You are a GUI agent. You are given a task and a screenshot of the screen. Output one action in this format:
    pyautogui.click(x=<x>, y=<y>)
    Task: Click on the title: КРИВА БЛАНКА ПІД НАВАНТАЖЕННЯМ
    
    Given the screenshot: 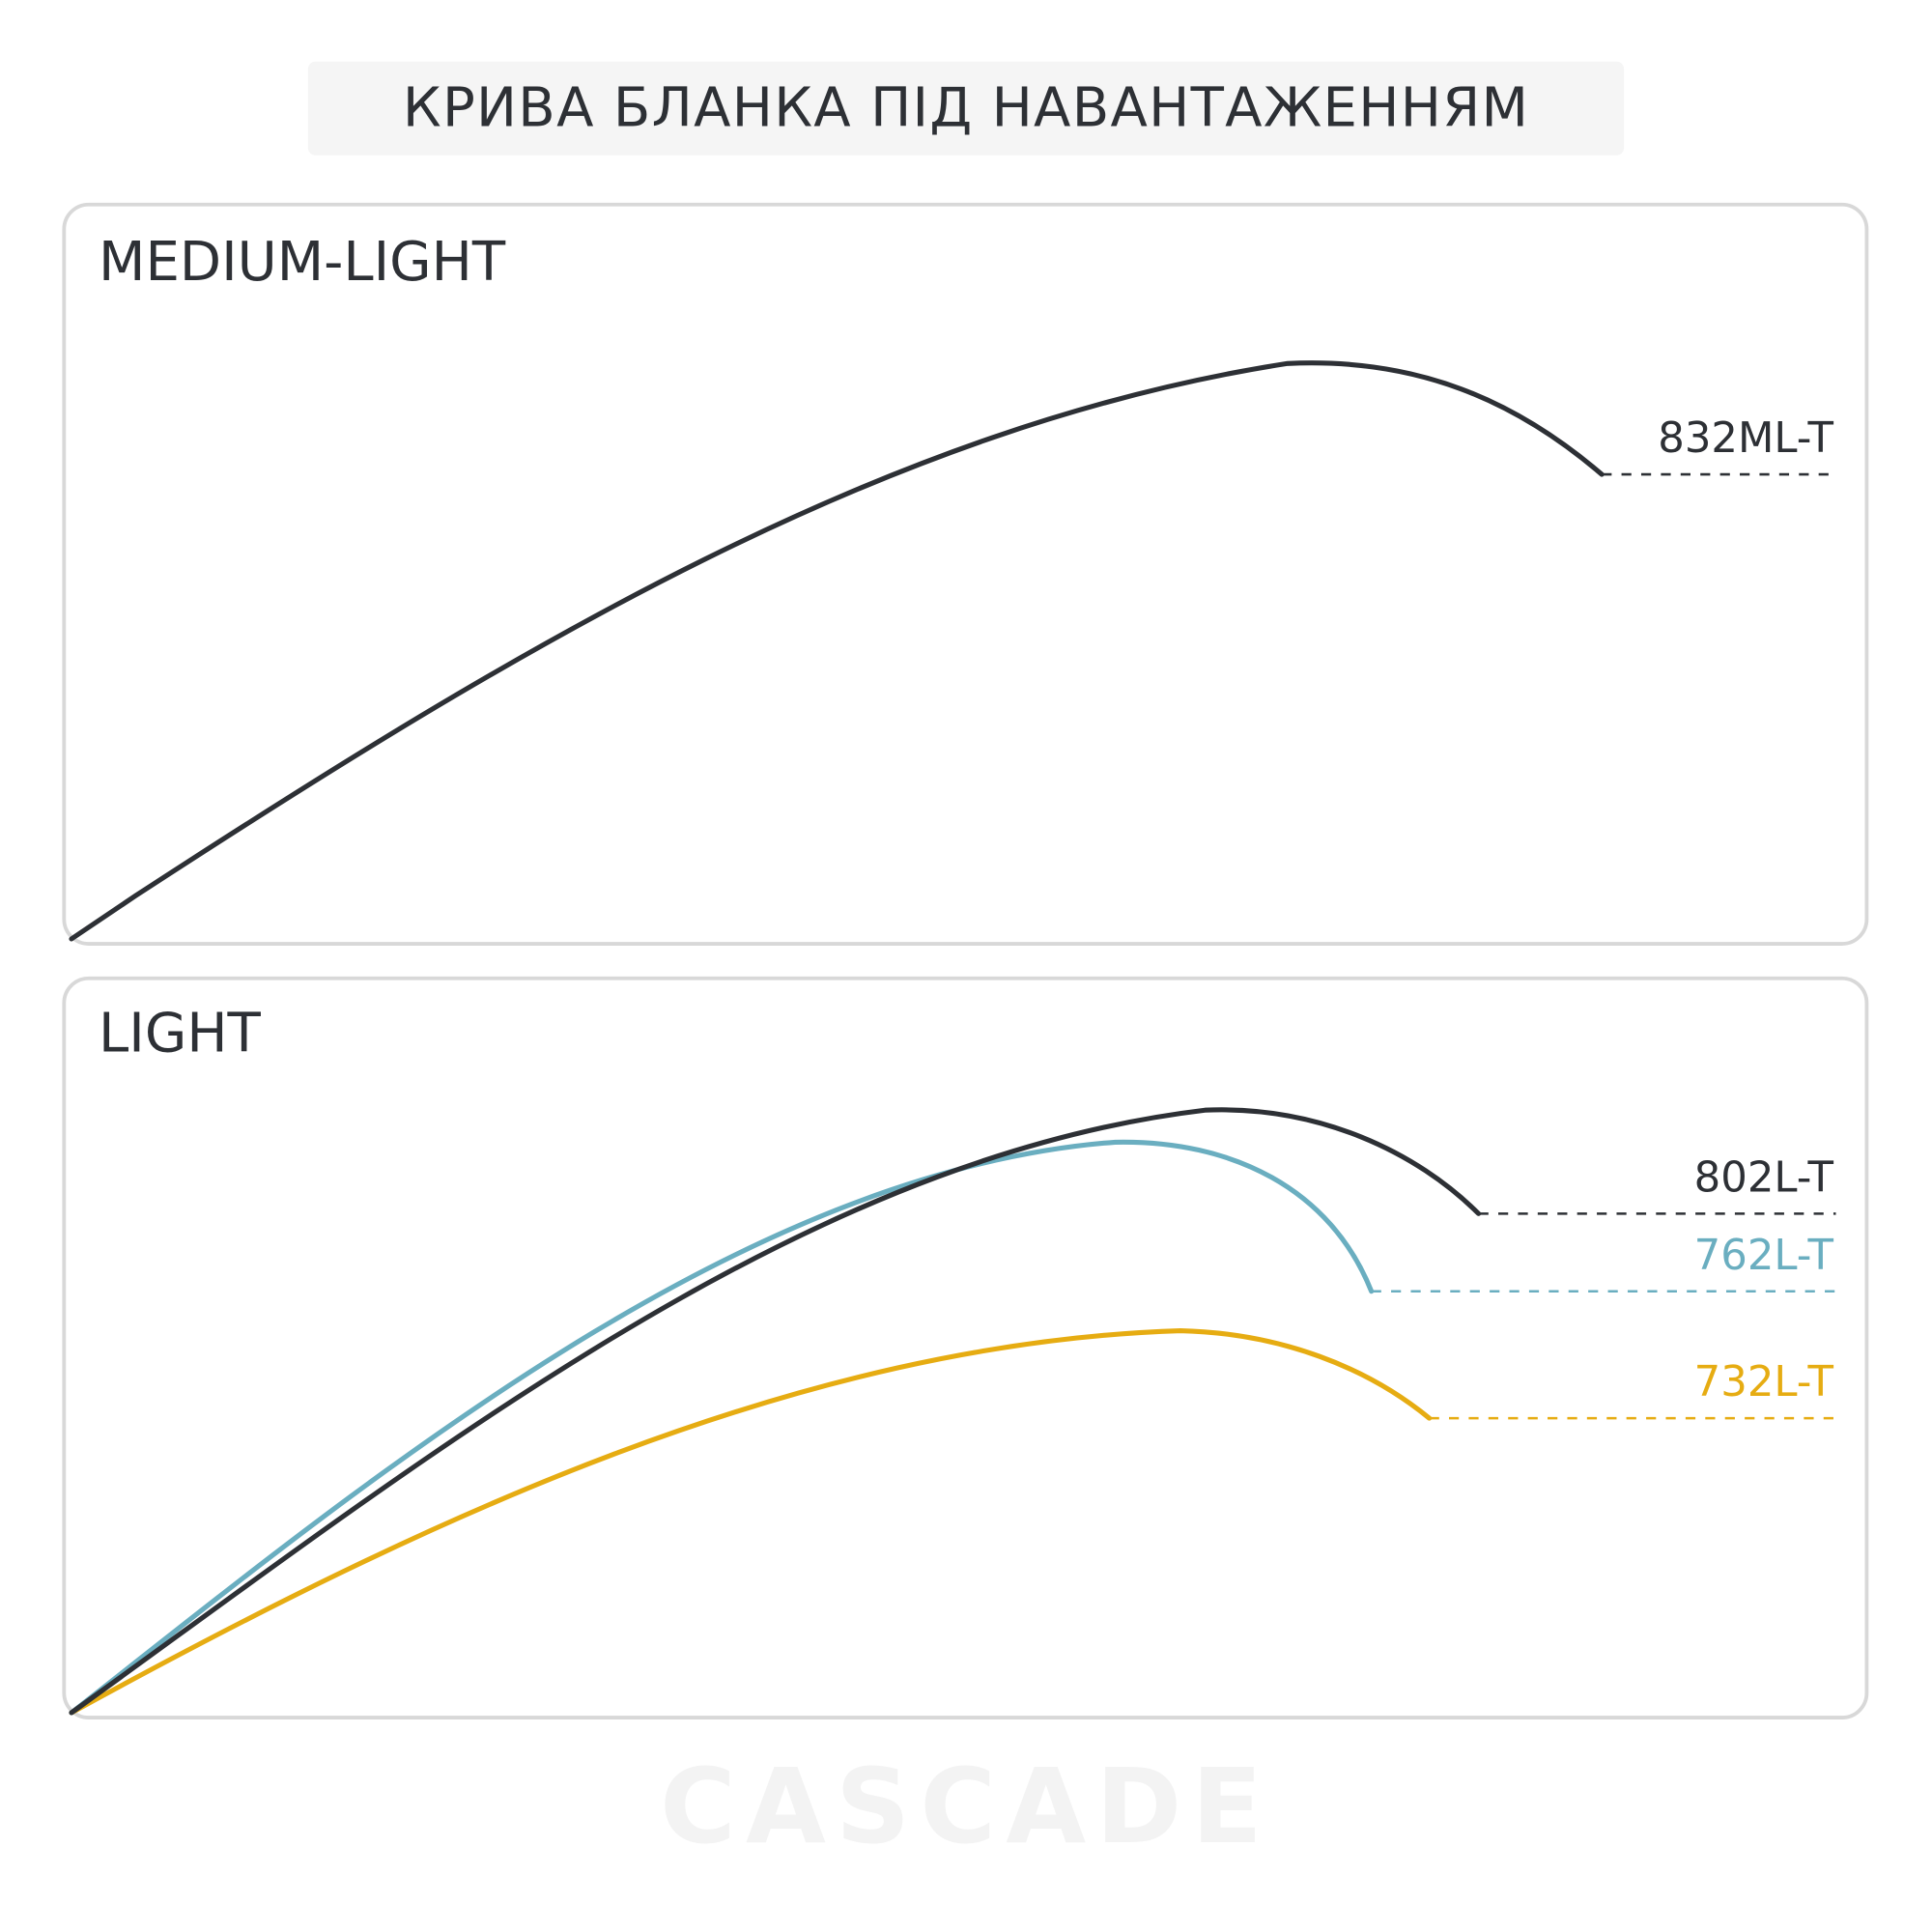 What is the action you would take?
    pyautogui.click(x=966, y=107)
    